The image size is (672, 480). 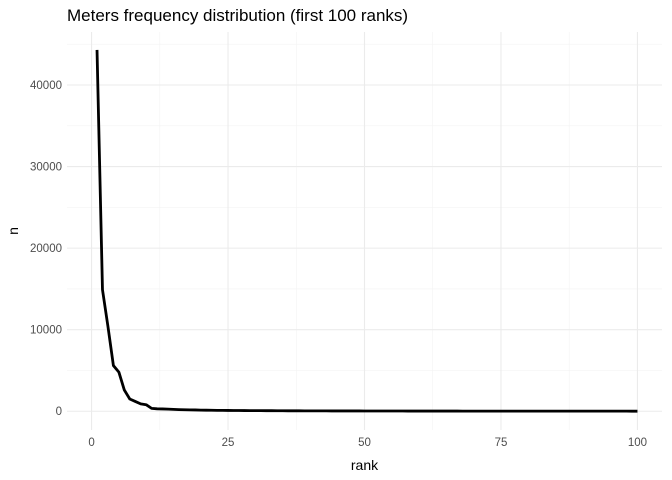 I want to click on x-tick-label: 75, so click(x=501, y=443).